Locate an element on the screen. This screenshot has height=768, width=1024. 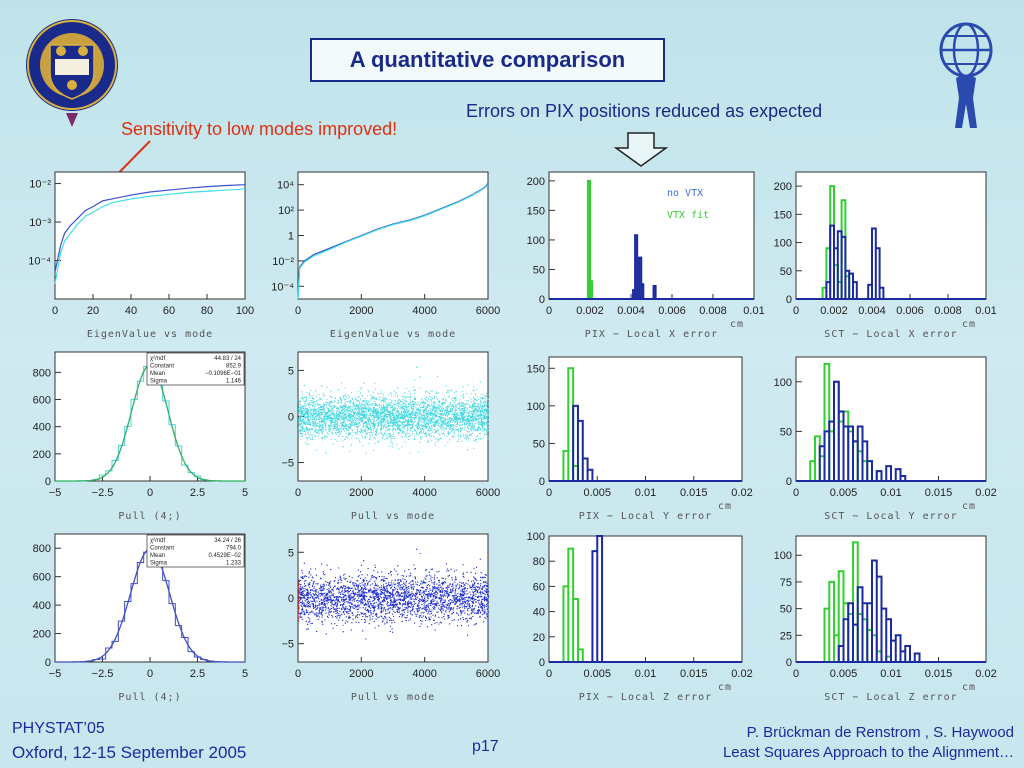
stats-label: χ²/ndf is located at coordinates (157, 359).